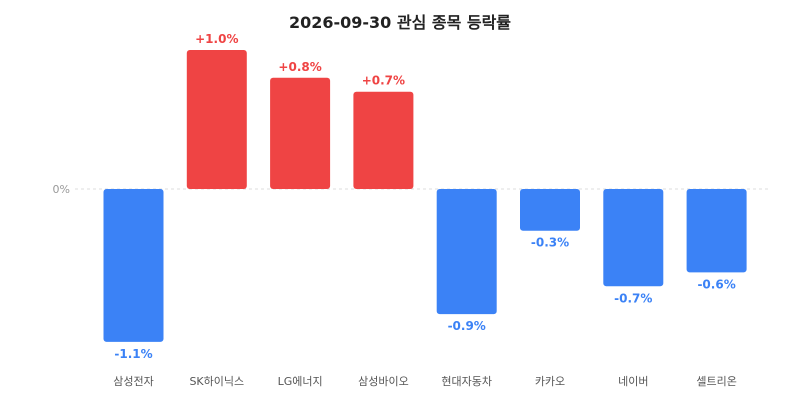 The width and height of the screenshot is (800, 400). What do you see at coordinates (633, 298) in the screenshot?
I see `data-label-6: -0.7%` at bounding box center [633, 298].